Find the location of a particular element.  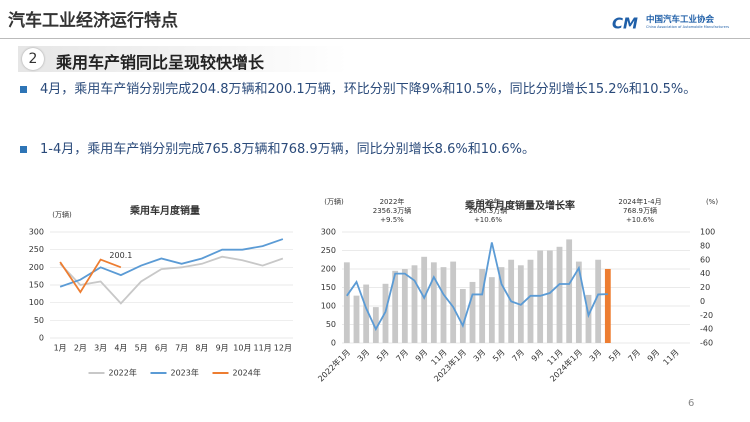

annotation: +9.5% is located at coordinates (392, 220).